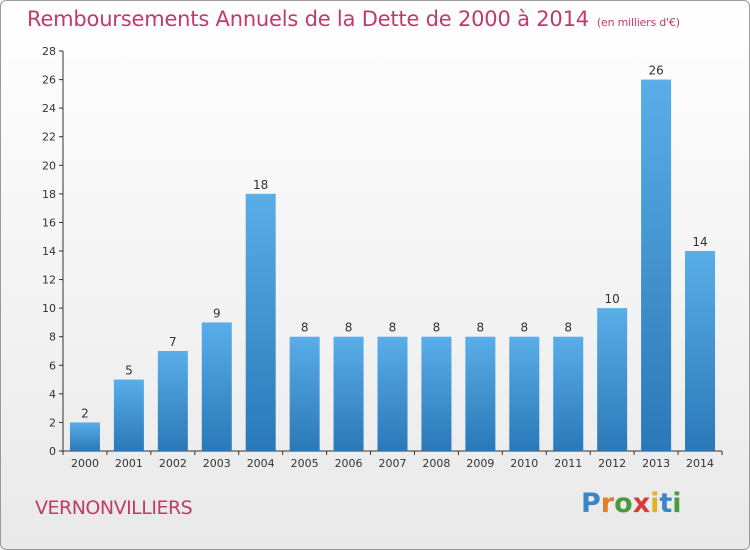 Image resolution: width=750 pixels, height=550 pixels. What do you see at coordinates (49, 51) in the screenshot?
I see `y-tick-label: 28` at bounding box center [49, 51].